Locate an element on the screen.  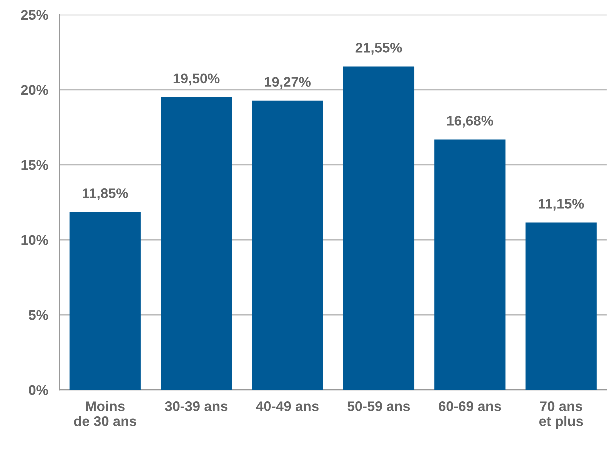
y-tick-label: 20% is located at coordinates (34, 90).